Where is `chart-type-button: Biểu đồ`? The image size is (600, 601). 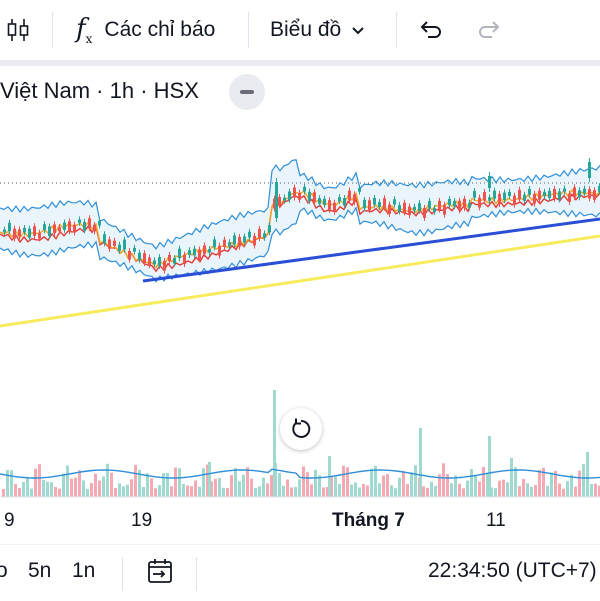 chart-type-button: Biểu đồ is located at coordinates (317, 30).